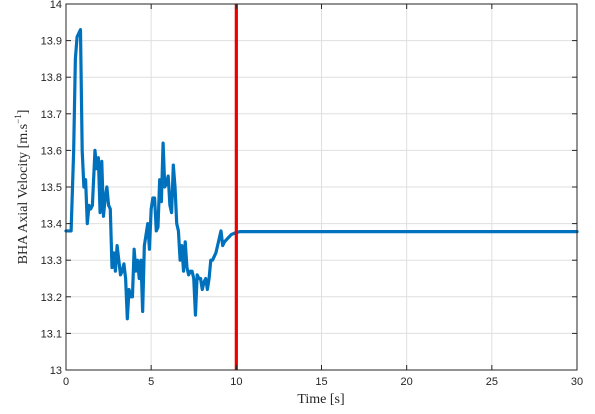  I want to click on x-tick-label: 20, so click(407, 382).